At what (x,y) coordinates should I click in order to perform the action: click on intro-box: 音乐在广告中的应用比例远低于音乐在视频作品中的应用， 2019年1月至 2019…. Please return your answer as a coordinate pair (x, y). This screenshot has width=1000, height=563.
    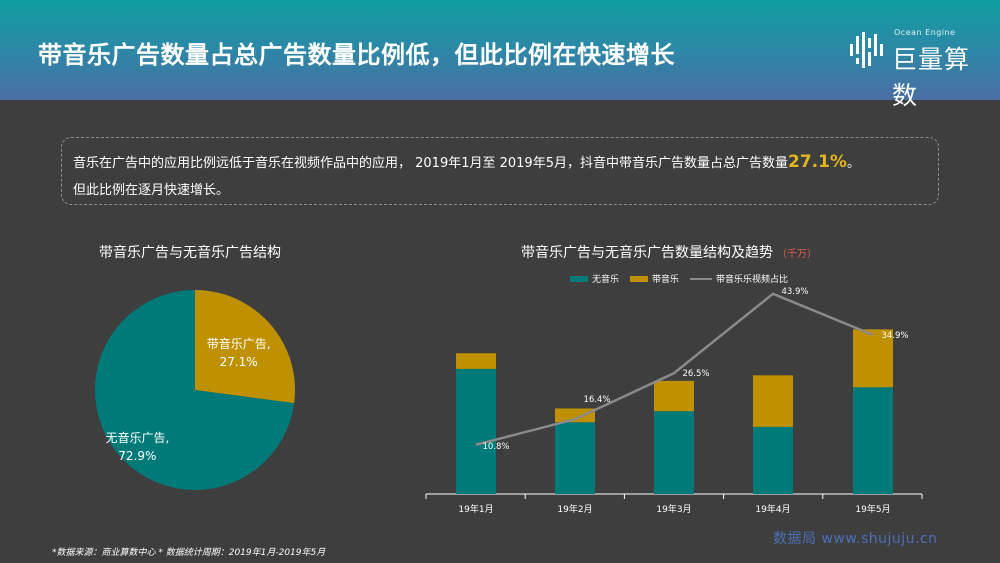
    Looking at the image, I should click on (500, 171).